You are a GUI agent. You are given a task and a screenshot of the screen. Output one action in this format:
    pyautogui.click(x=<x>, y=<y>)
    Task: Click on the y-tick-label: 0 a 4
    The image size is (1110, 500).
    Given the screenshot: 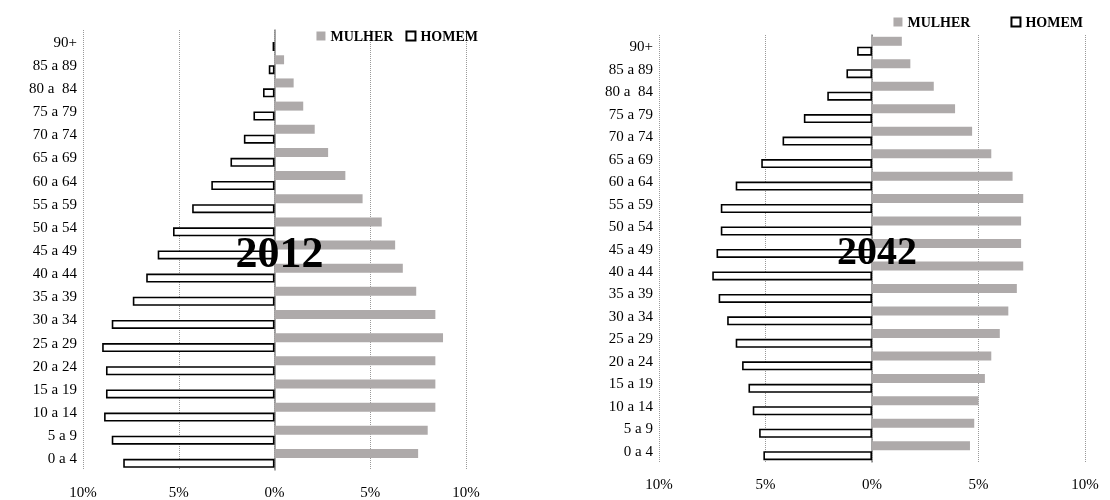 What is the action you would take?
    pyautogui.click(x=638, y=450)
    